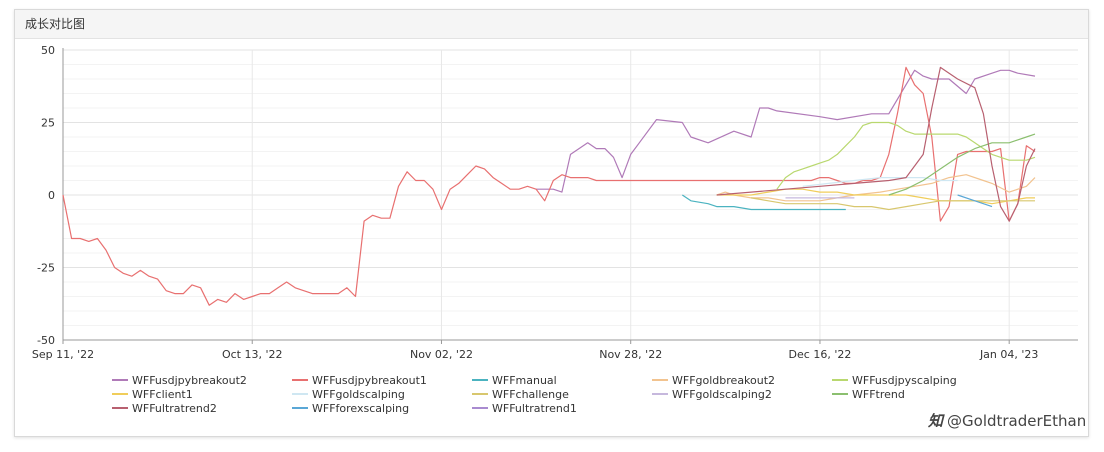 The image size is (1104, 452). I want to click on legend-label: WFFmanual, so click(524, 380).